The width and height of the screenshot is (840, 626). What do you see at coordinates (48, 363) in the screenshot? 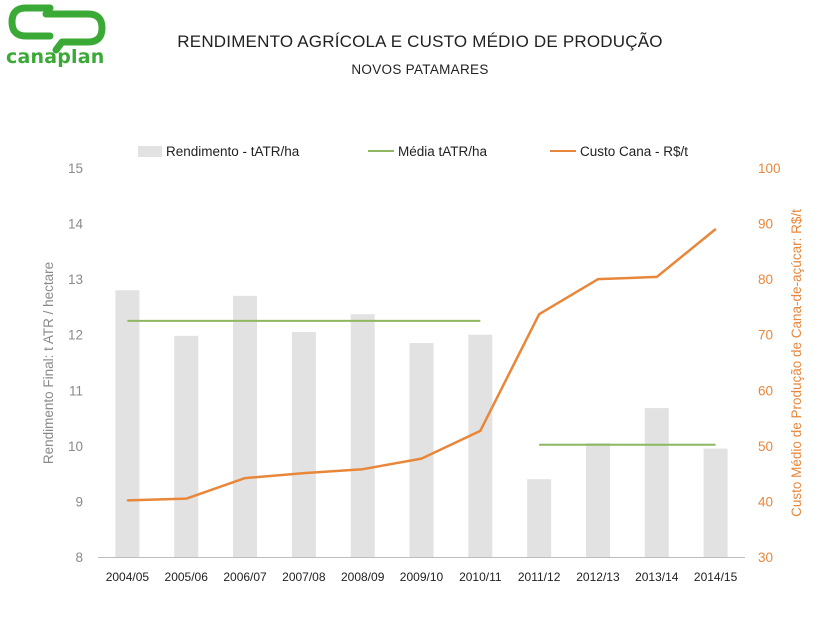
I see `y-axis-label: Rendimento Final: t ATR / hectare` at bounding box center [48, 363].